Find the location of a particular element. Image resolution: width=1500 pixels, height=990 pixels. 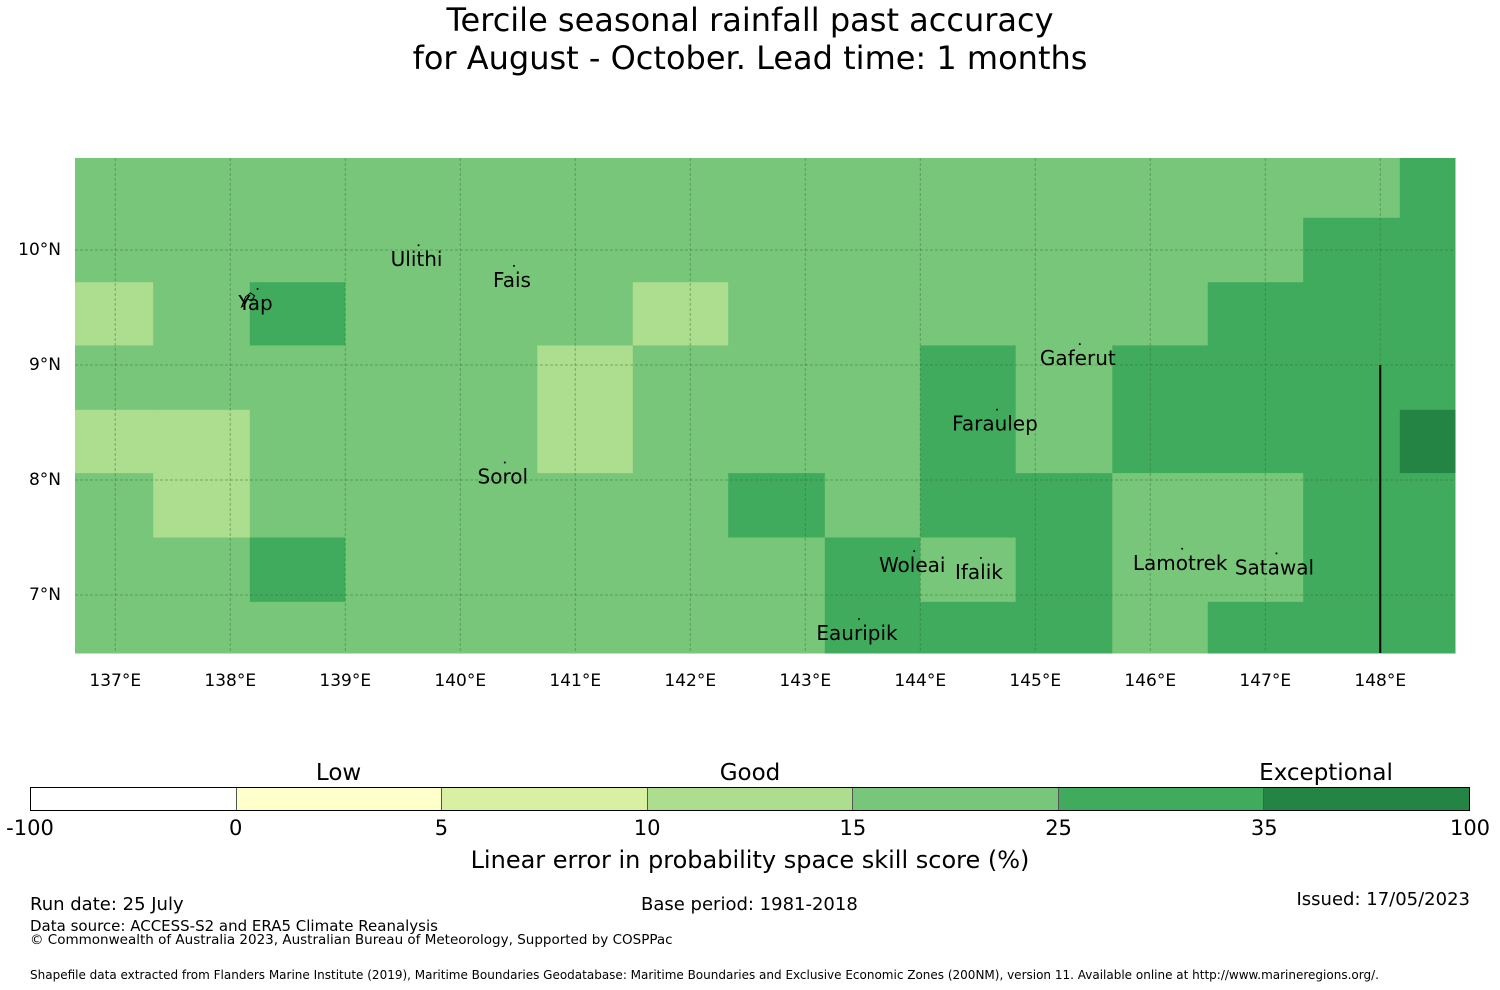

x-tick-label: 141°E is located at coordinates (575, 681).